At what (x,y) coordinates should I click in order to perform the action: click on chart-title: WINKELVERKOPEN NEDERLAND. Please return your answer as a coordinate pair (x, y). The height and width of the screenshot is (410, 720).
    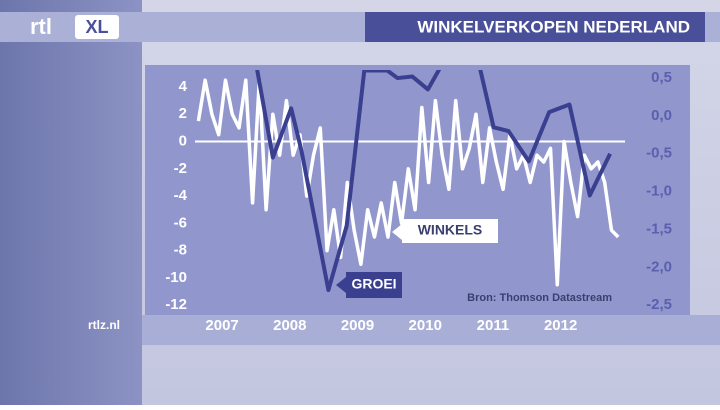
    Looking at the image, I should click on (553, 26).